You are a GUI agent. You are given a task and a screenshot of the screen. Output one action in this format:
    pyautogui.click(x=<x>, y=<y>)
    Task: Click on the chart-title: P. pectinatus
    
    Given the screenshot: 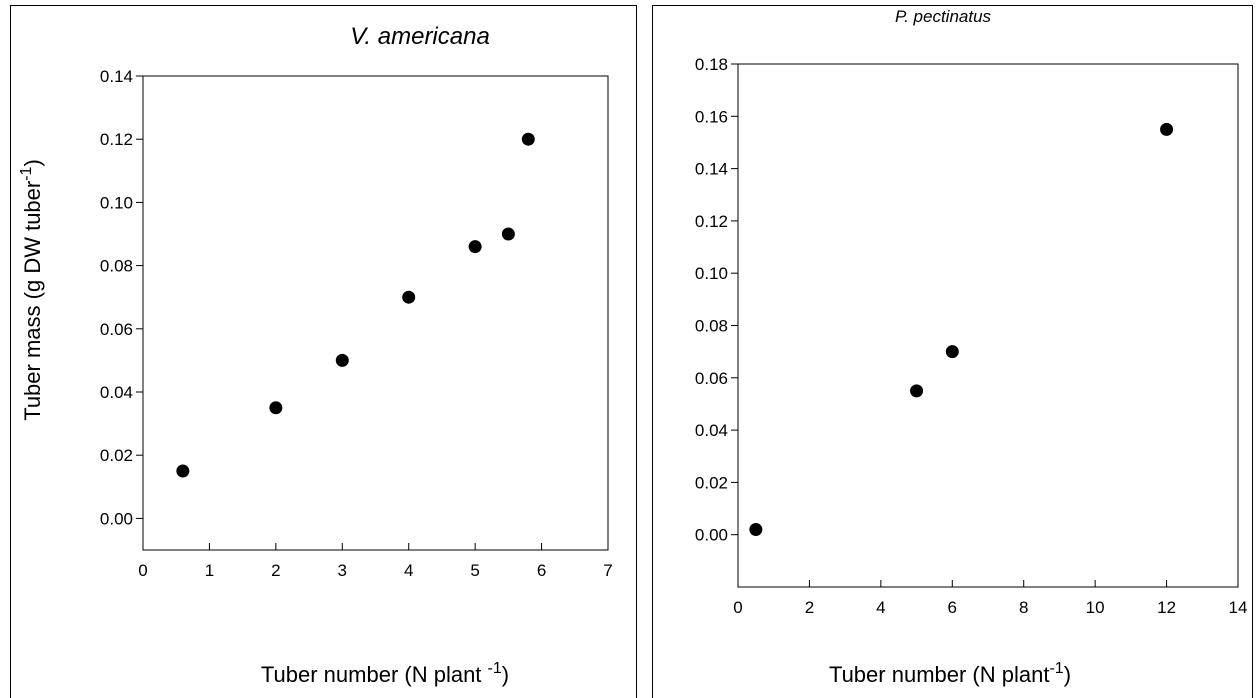 What is the action you would take?
    pyautogui.click(x=943, y=16)
    